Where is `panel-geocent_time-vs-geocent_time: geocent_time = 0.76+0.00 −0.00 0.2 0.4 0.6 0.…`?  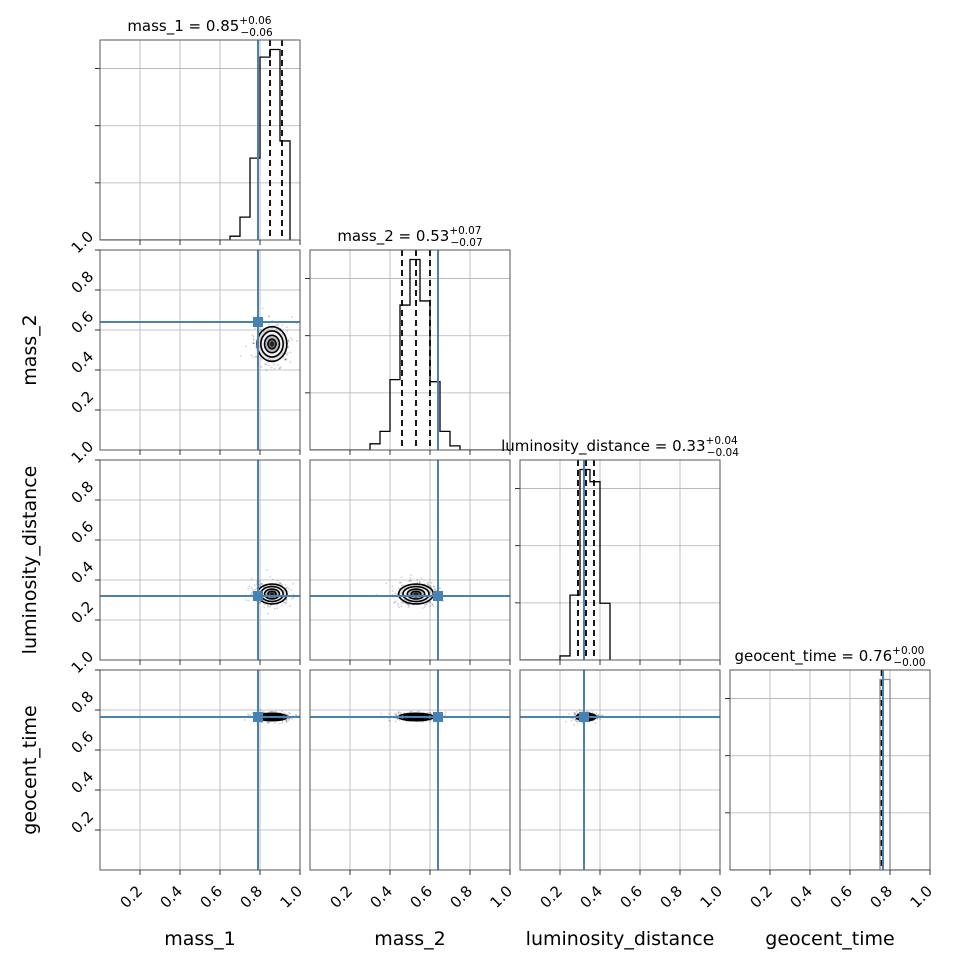
panel-geocent_time-vs-geocent_time: geocent_time = 0.76+0.00 −0.00 0.2 0.4 0.6 0.… is located at coordinates (830, 797).